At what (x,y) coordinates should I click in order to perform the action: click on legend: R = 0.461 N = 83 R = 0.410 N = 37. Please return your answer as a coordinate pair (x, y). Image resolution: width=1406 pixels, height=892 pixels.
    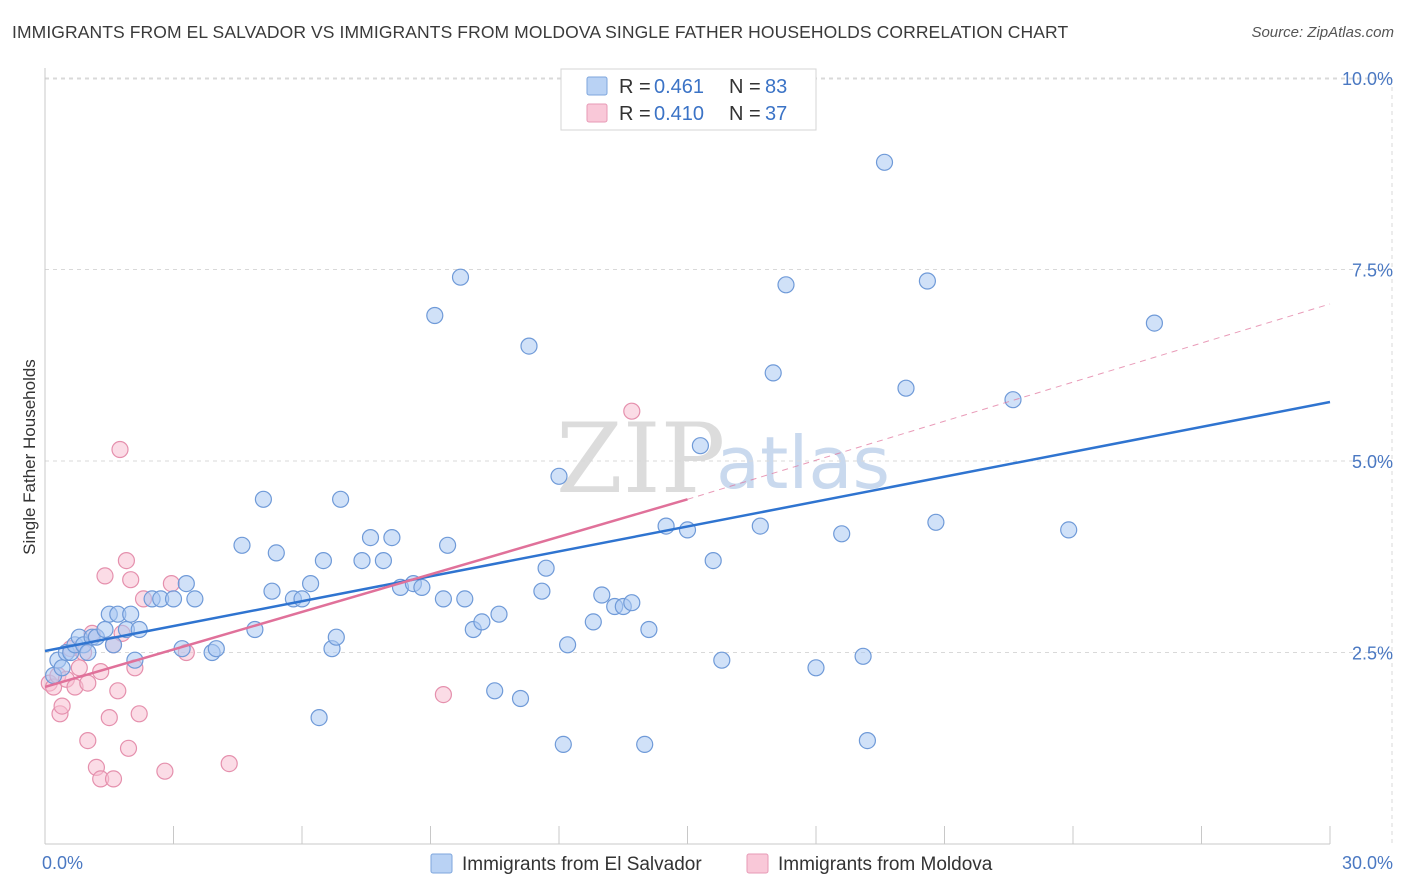
    Looking at the image, I should click on (688, 99).